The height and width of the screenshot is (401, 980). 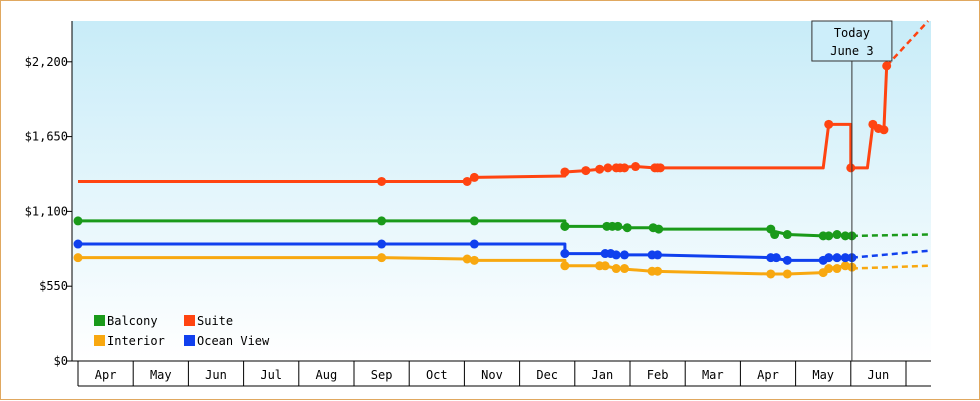 I want to click on forecast-line-ocean-view, so click(x=890, y=254).